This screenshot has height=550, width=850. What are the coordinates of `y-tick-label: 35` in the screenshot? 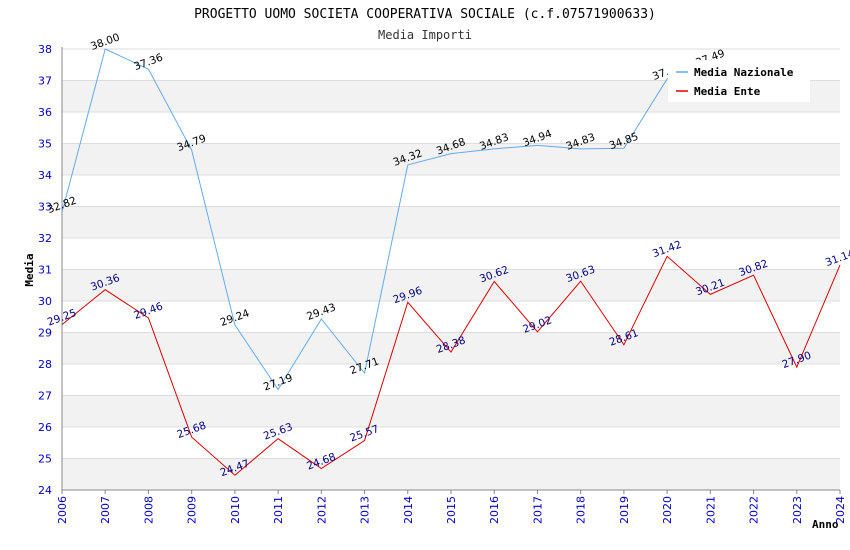 It's located at (45, 144).